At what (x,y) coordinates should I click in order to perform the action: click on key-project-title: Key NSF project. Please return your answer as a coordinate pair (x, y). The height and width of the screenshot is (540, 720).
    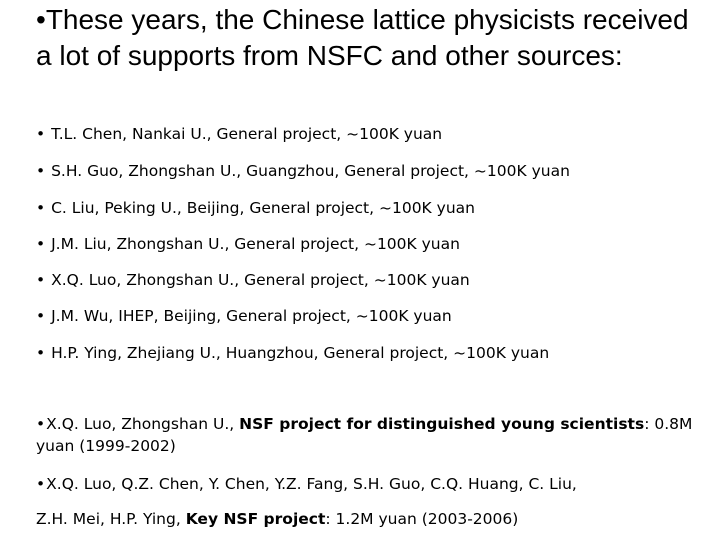
    Looking at the image, I should click on (255, 519).